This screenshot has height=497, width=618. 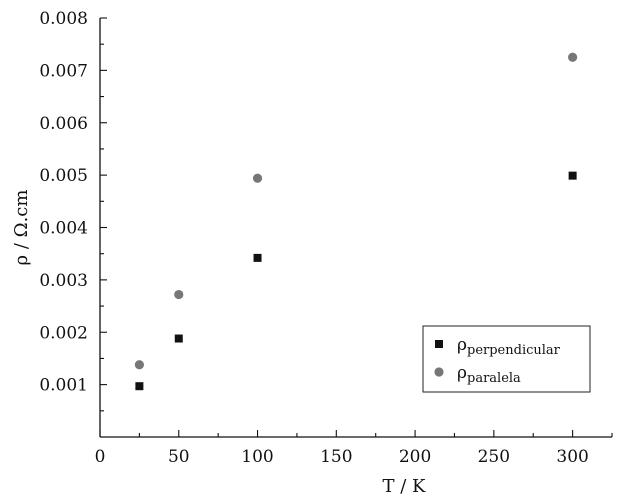 I want to click on x-tick-label: 100, so click(x=257, y=457).